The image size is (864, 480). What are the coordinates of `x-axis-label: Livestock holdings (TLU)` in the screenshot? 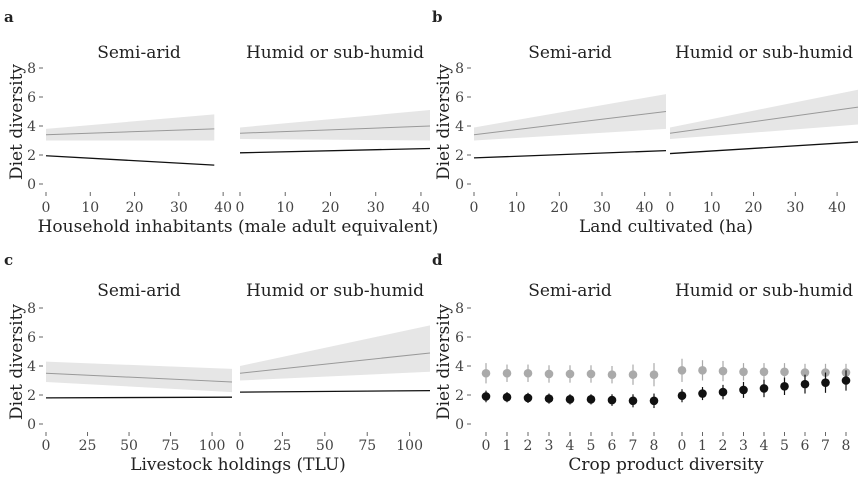 It's located at (238, 465).